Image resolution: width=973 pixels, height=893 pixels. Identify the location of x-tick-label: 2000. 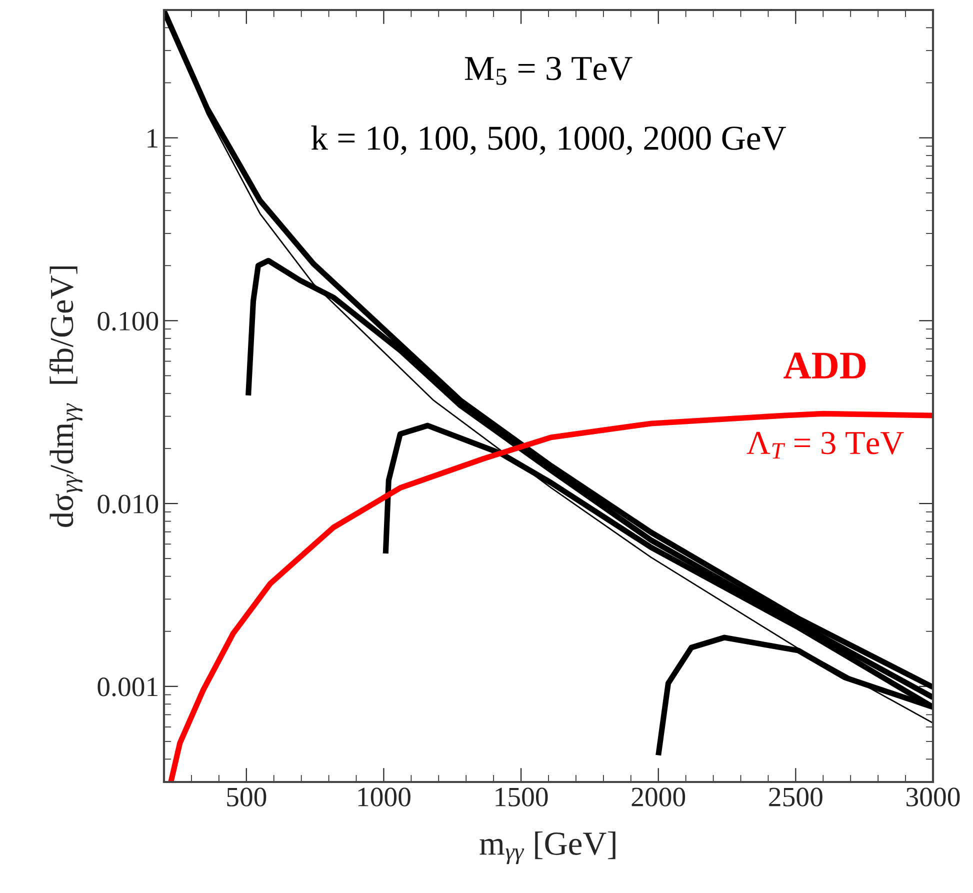
(659, 797).